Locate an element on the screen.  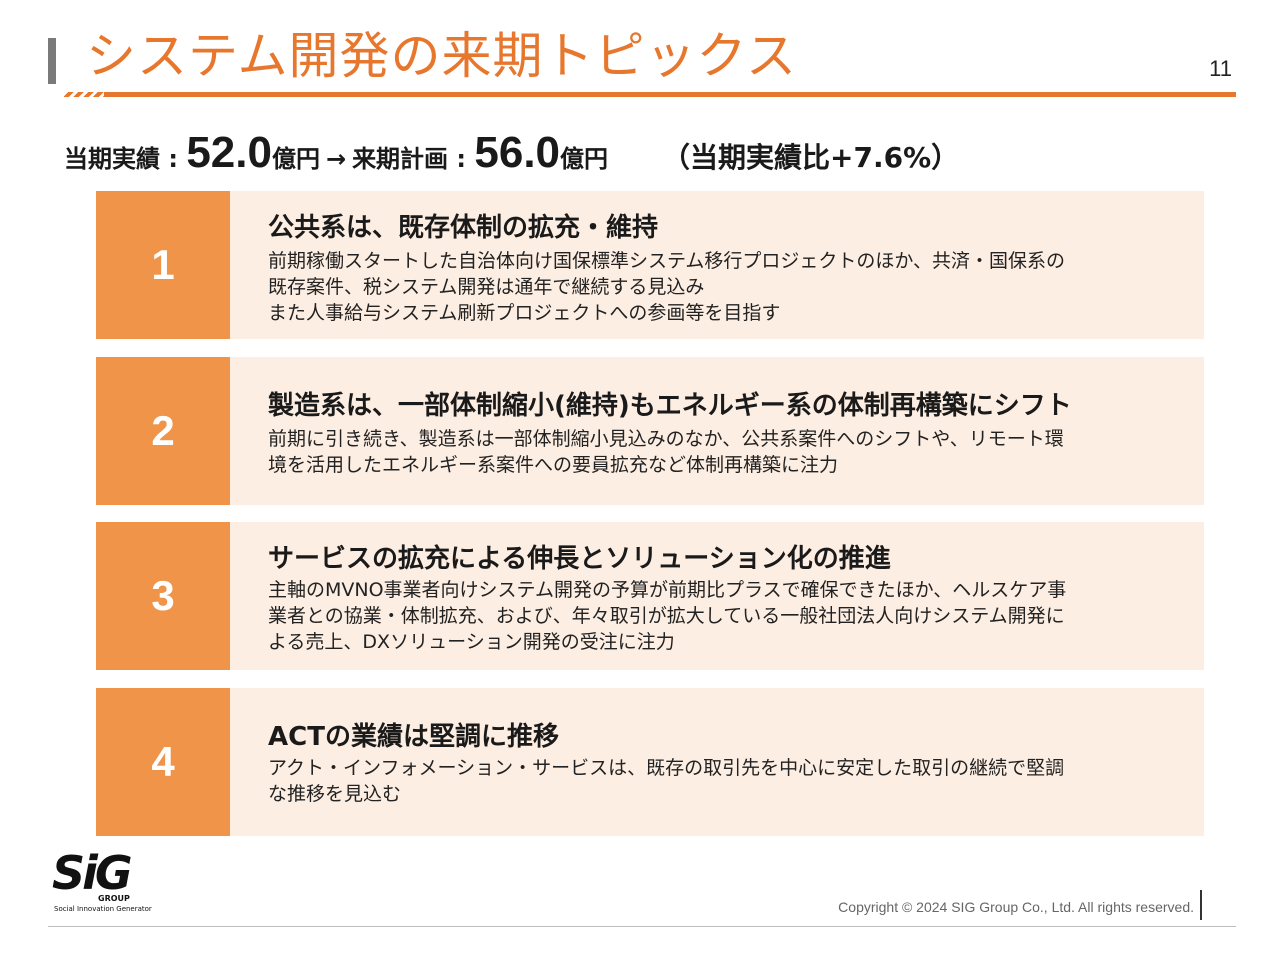
logo-tagline: Social Innovation Generator is located at coordinates (103, 909).